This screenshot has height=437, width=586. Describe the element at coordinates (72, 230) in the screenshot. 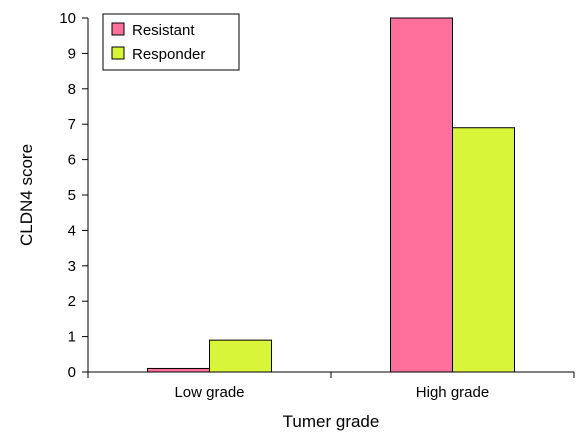

I see `y-tick-label: 4` at that location.